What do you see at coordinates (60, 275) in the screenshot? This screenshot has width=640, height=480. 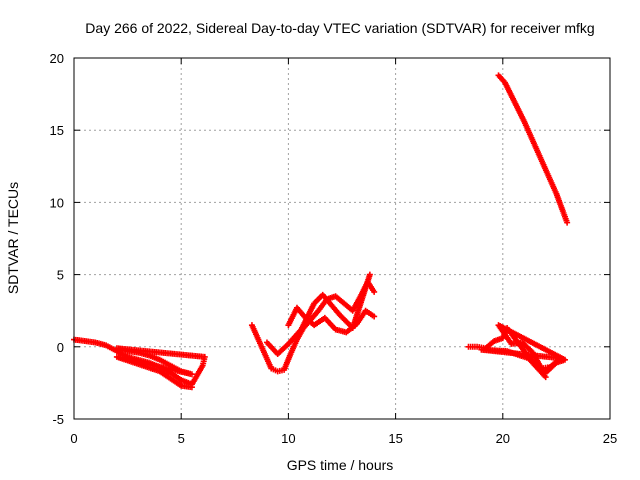 I see `y-tick-label: 5` at bounding box center [60, 275].